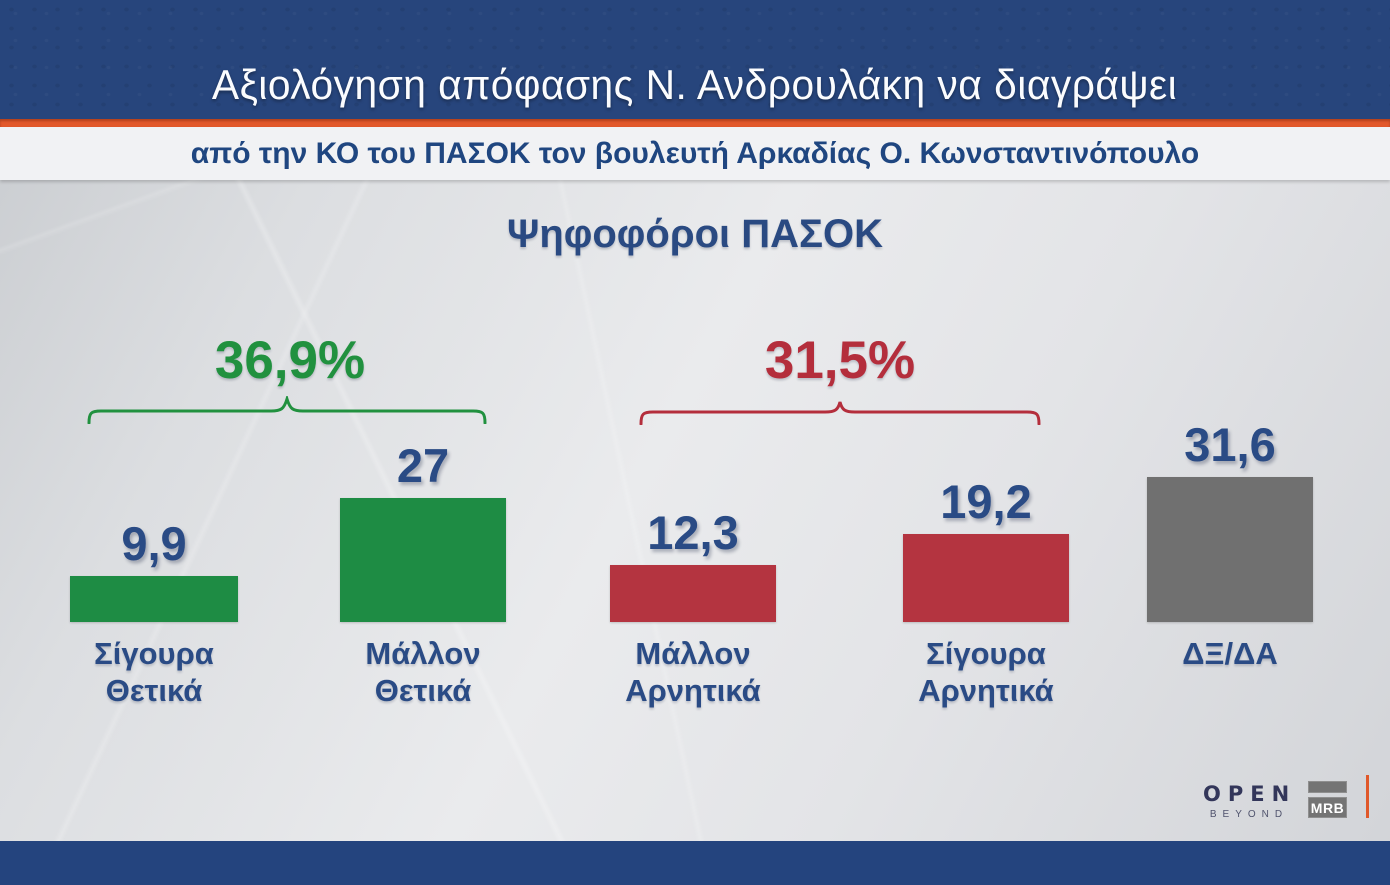 Image resolution: width=1390 pixels, height=885 pixels. Describe the element at coordinates (695, 123) in the screenshot. I see `orange-divider` at that location.